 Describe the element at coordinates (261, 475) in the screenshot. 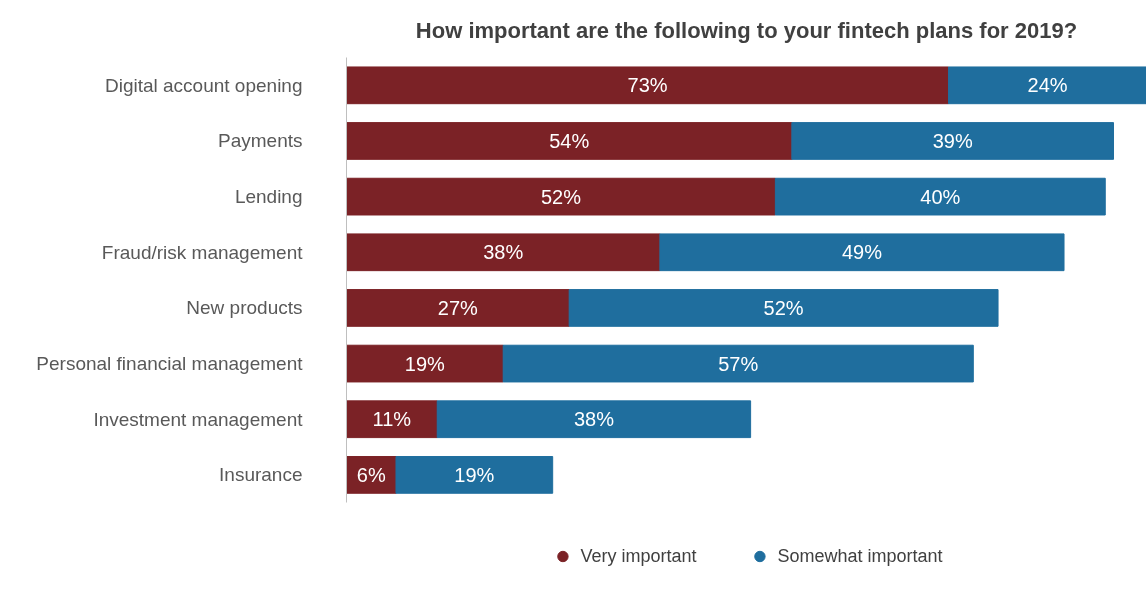

I see `y-tick-label: Insurance` at that location.